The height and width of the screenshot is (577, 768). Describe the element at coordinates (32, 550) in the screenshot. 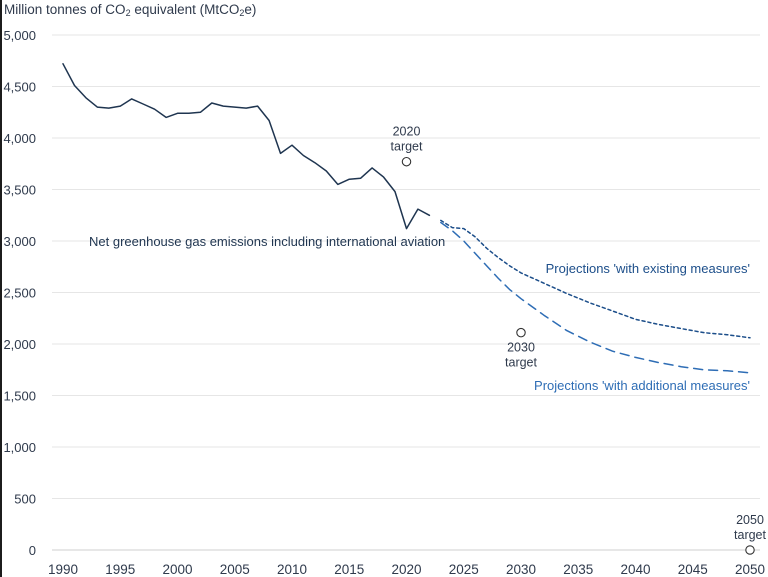

I see `y-tick-label: 0` at that location.